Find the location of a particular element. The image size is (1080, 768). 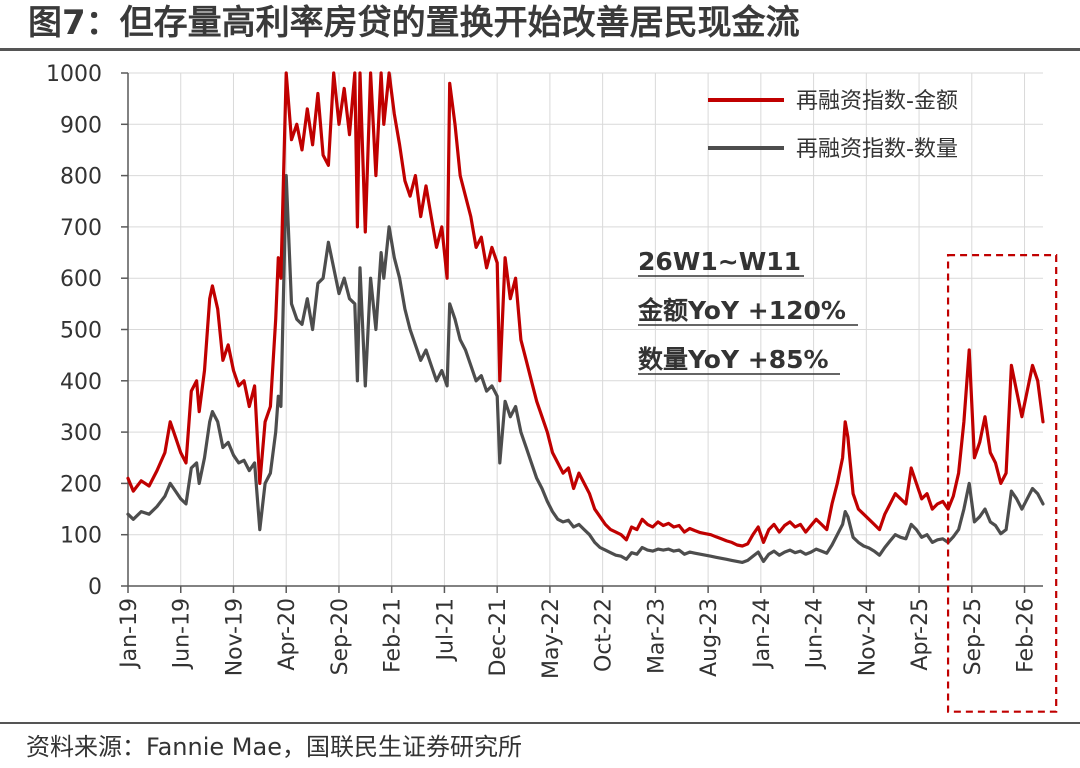

x-tick-label: Nov-19 is located at coordinates (234, 637).